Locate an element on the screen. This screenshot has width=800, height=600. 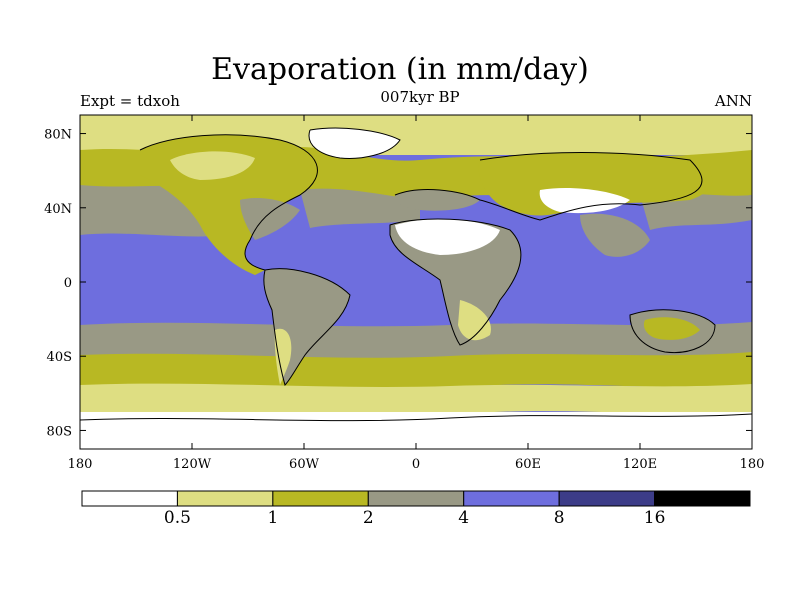
southern-ocean-gray is located at coordinates (416, 342).